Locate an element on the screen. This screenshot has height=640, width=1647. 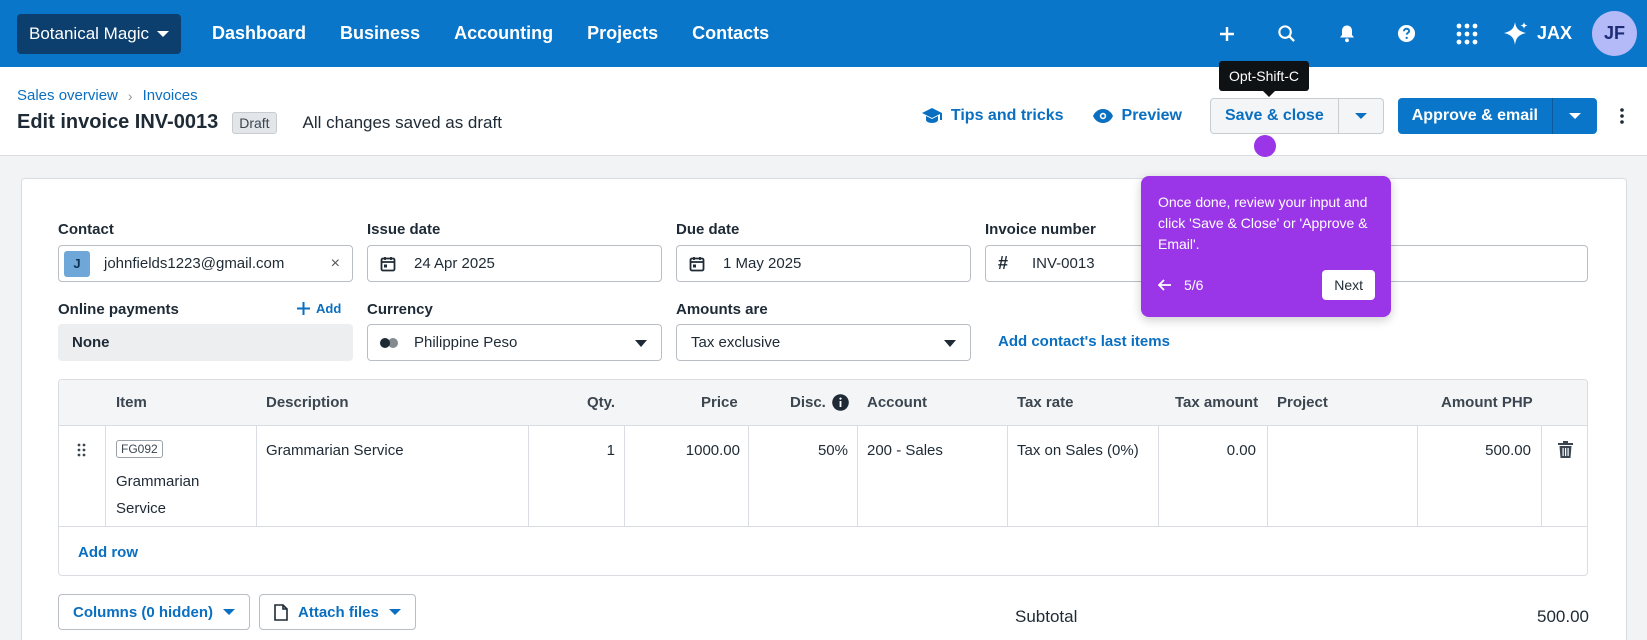
col-disc-label: Disc. is located at coordinates (808, 402).